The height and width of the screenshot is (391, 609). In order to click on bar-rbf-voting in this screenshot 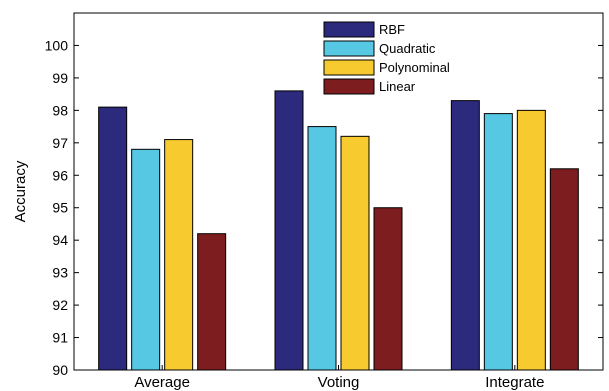, I will do `click(289, 230)`.